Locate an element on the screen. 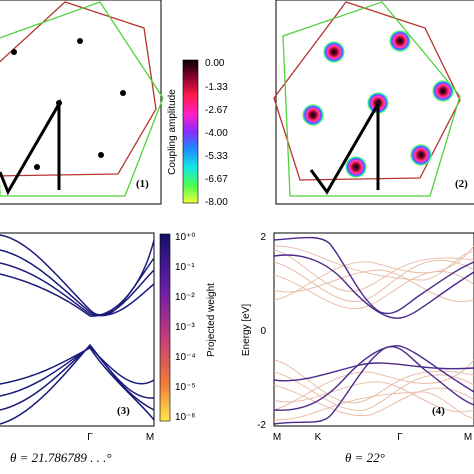 The image size is (474, 474). site-dots is located at coordinates (68, 104).